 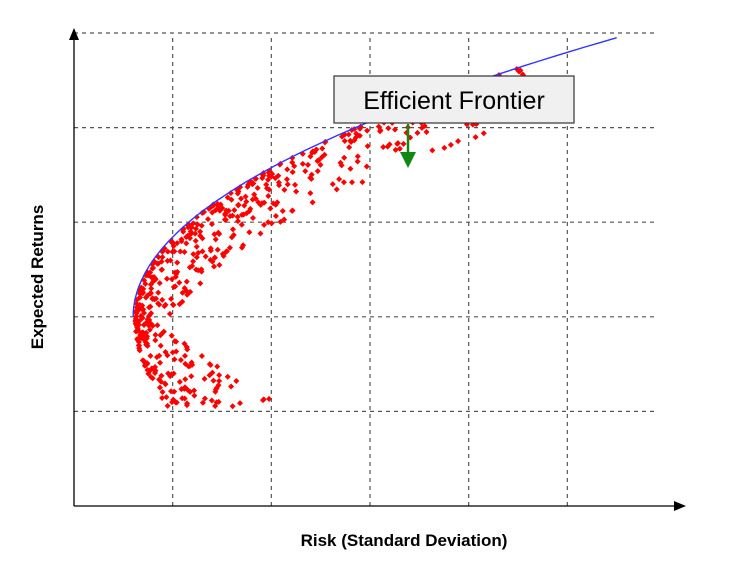 What do you see at coordinates (37, 277) in the screenshot?
I see `y-axis-title: Expected Returns` at bounding box center [37, 277].